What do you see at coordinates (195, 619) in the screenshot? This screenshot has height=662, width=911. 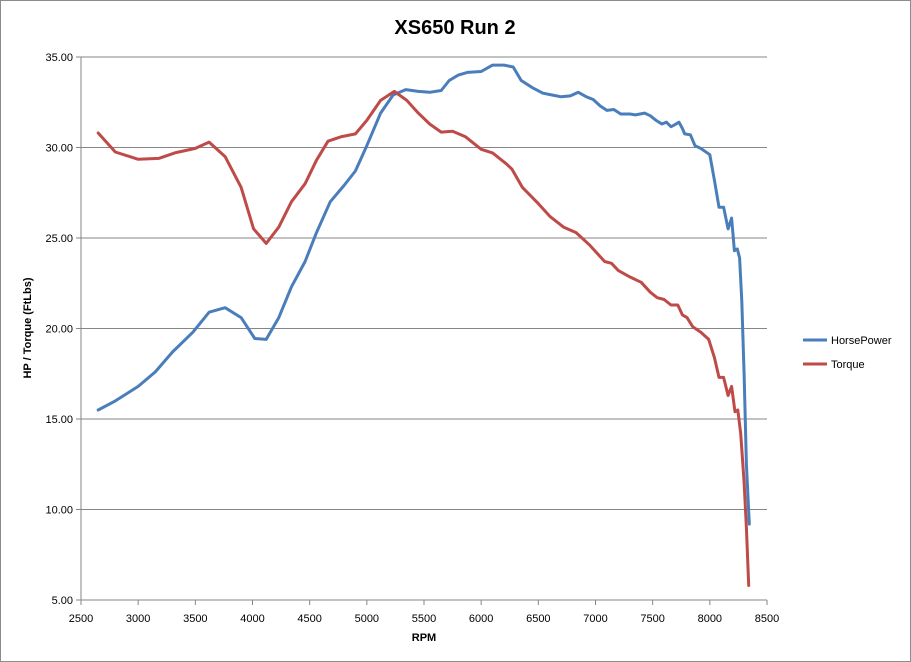 I see `x-tick-label: 3500` at bounding box center [195, 619].